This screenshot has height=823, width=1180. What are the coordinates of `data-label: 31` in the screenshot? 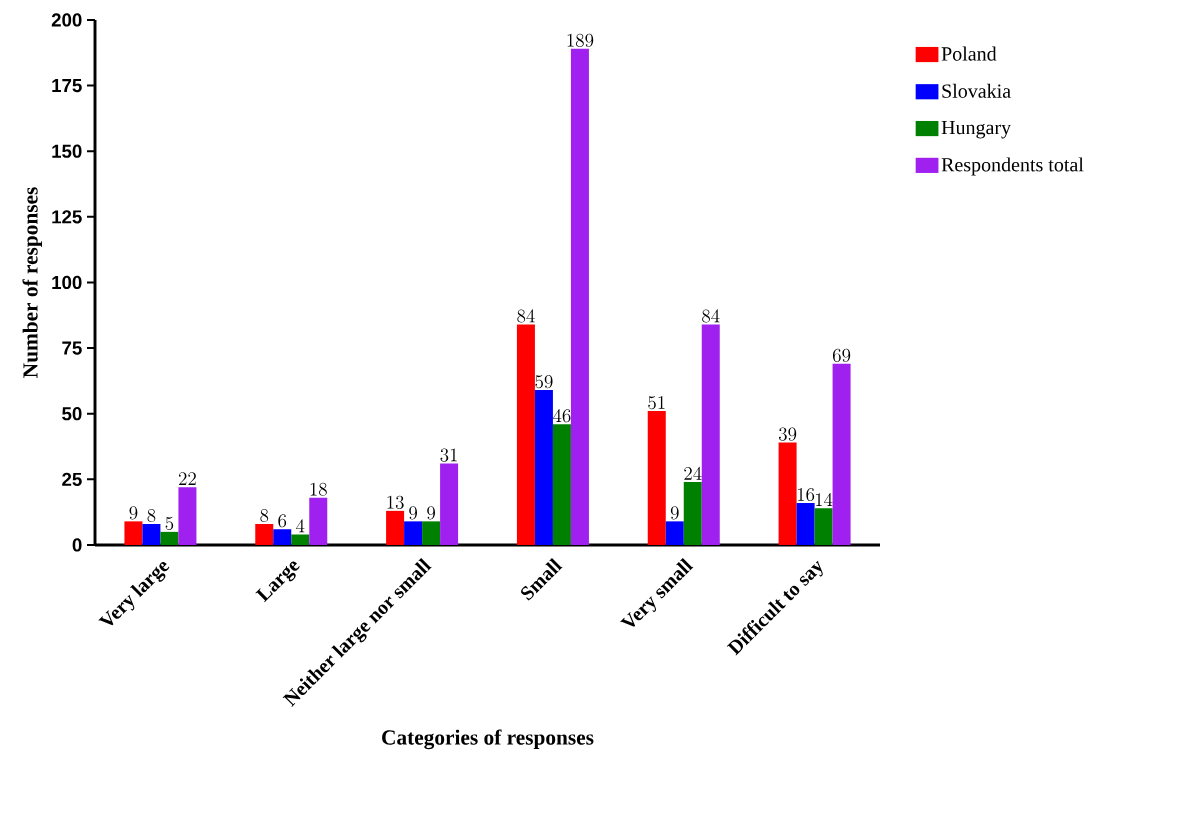 It's located at (448, 455).